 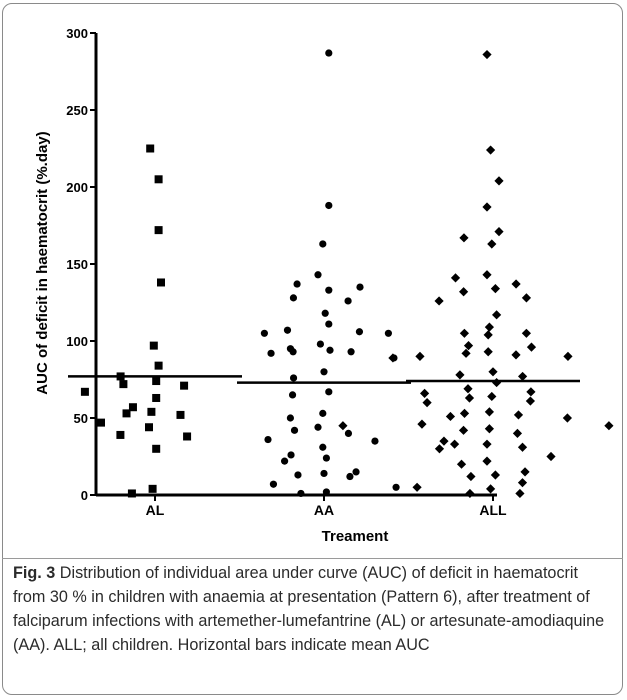 What do you see at coordinates (77, 110) in the screenshot?
I see `y-tick-label: 250` at bounding box center [77, 110].